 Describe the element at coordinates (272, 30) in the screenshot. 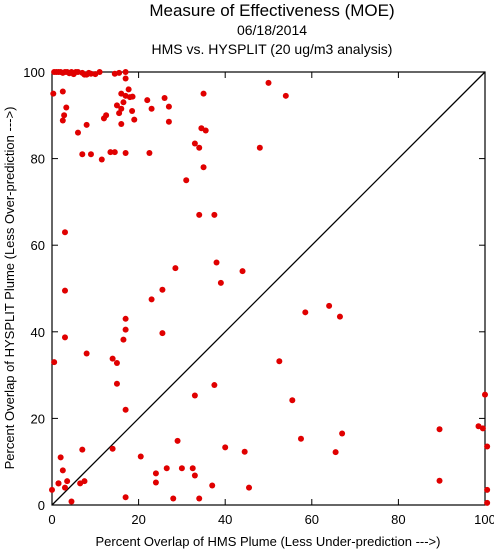

I see `chart-date: 06/18/2014` at that location.